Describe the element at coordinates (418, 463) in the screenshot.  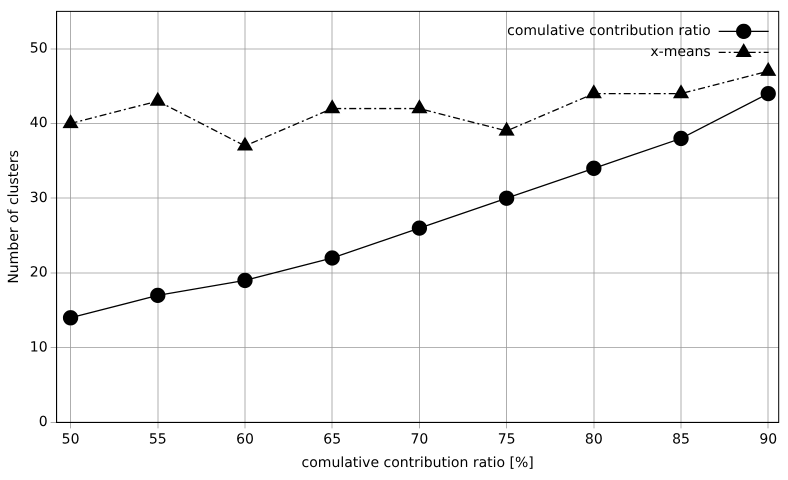
I see `x-axis-title: comulative contribution ratio [%]` at that location.